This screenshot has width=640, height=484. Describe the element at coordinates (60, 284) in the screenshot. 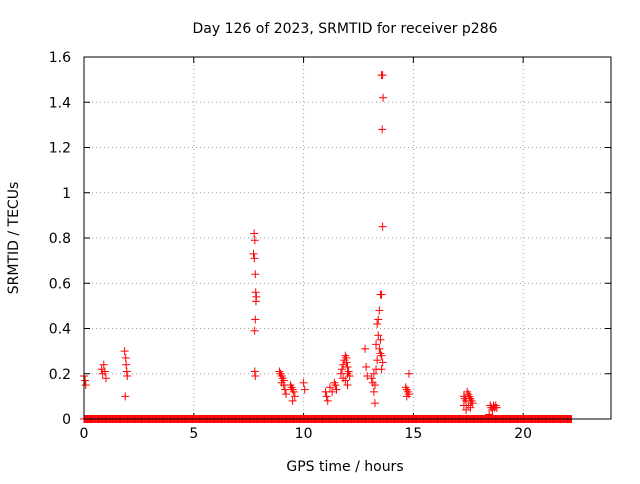

I see `y-tick-label: 0.6` at that location.